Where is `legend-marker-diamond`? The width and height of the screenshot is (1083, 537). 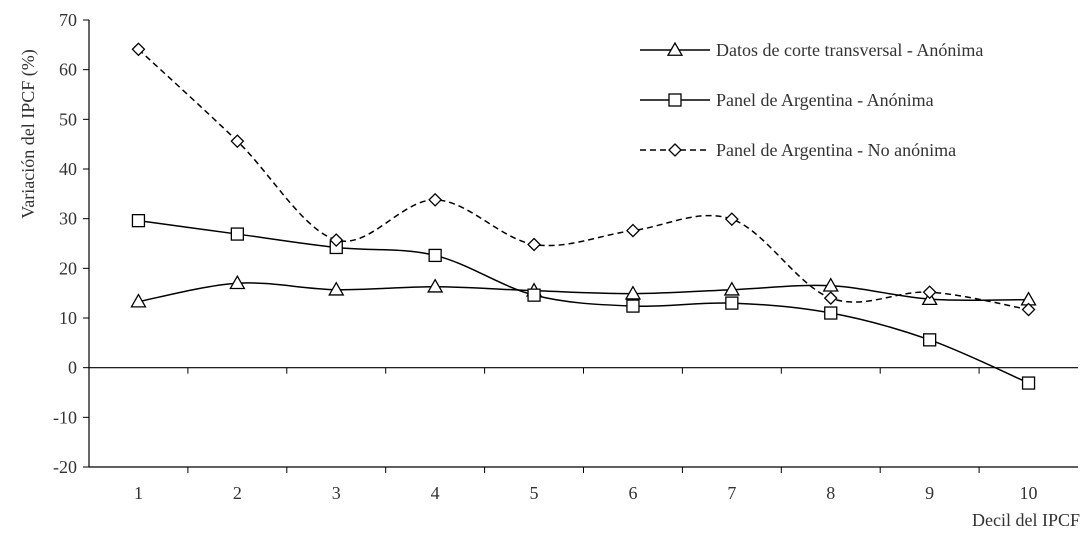
legend-marker-diamond is located at coordinates (675, 150).